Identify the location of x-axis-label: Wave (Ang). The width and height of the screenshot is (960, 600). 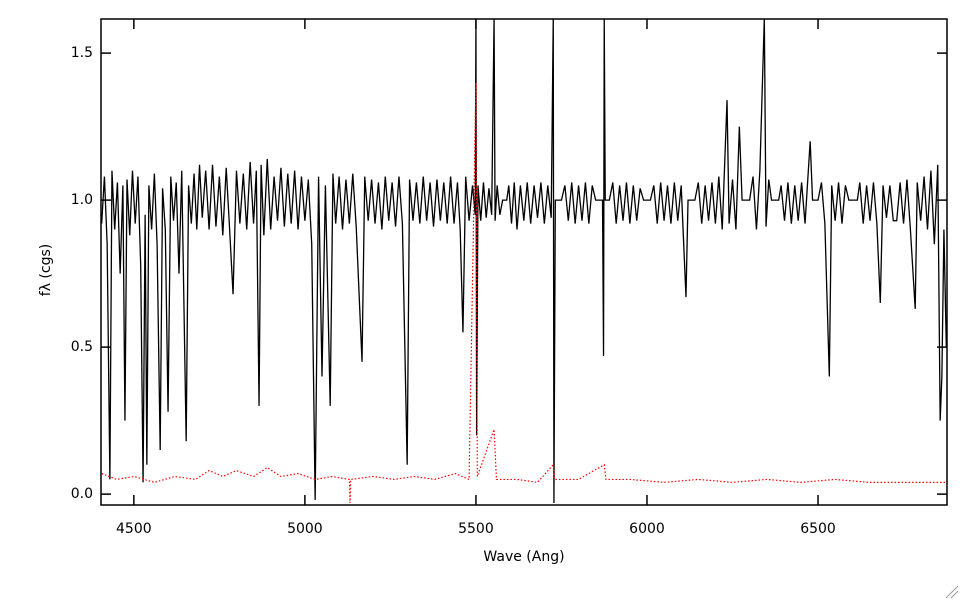
(523, 557).